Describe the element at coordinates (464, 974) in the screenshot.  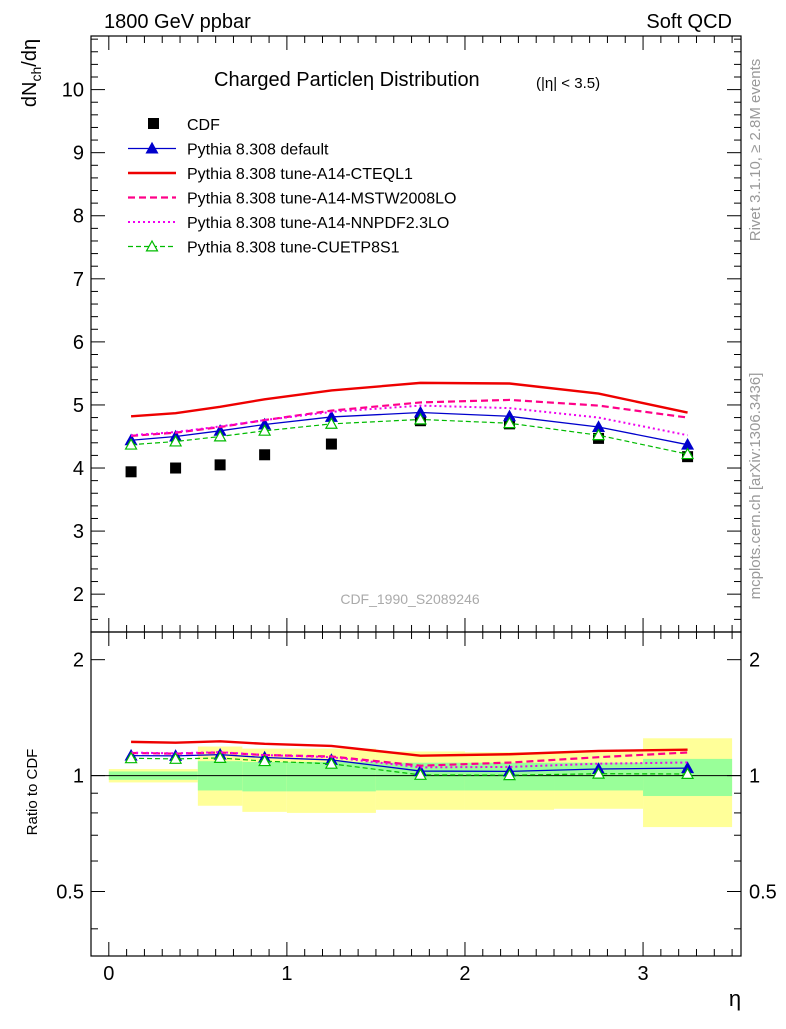
I see `x-tick-label: 2` at that location.